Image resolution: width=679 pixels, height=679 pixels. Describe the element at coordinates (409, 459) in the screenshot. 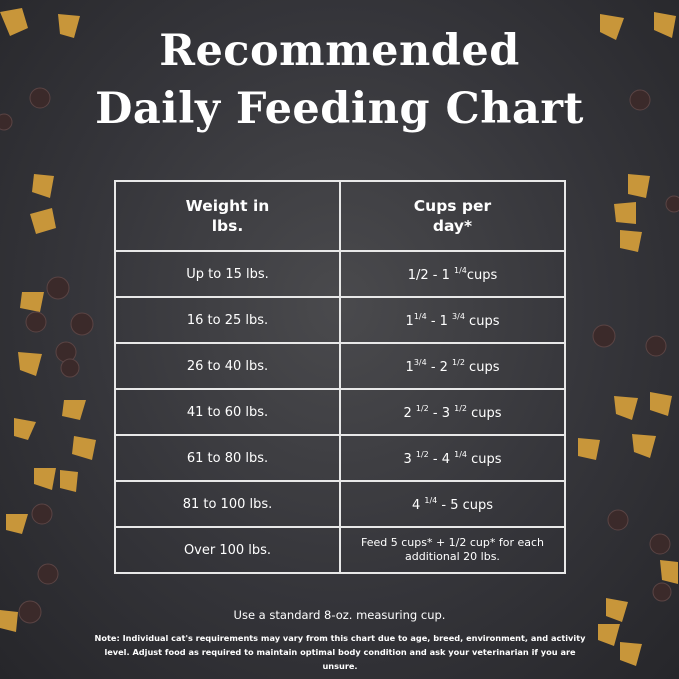

I see `cups-text: 3` at that location.